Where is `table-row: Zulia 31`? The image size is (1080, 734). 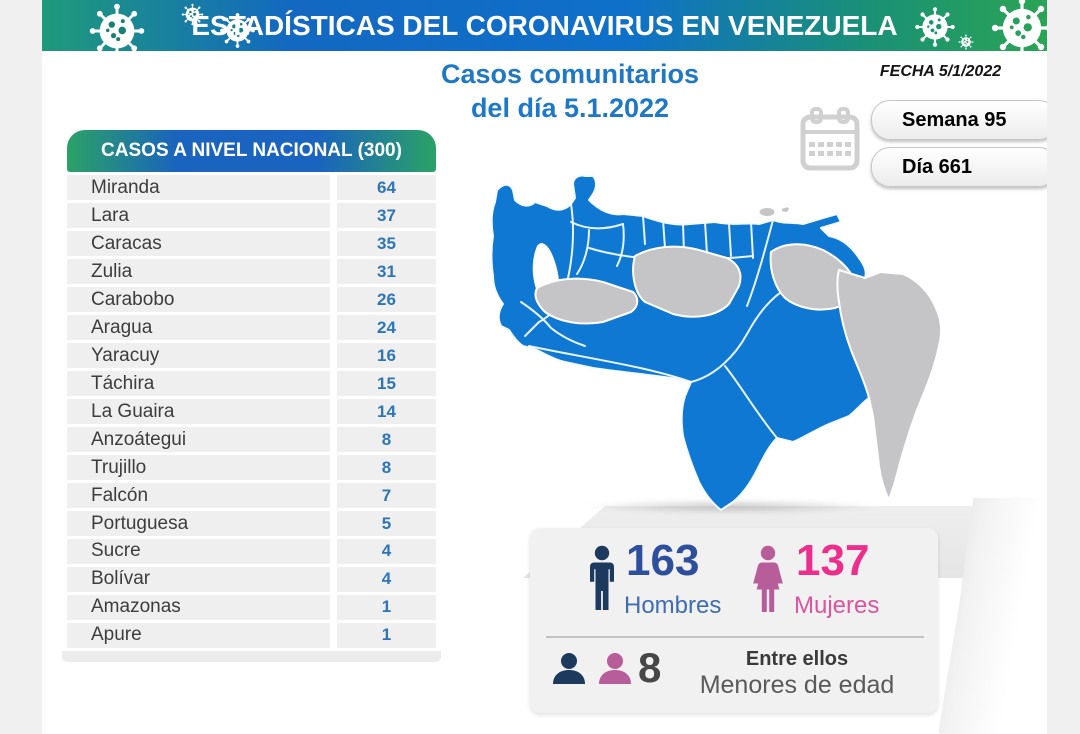
table-row: Zulia 31 is located at coordinates (251, 271).